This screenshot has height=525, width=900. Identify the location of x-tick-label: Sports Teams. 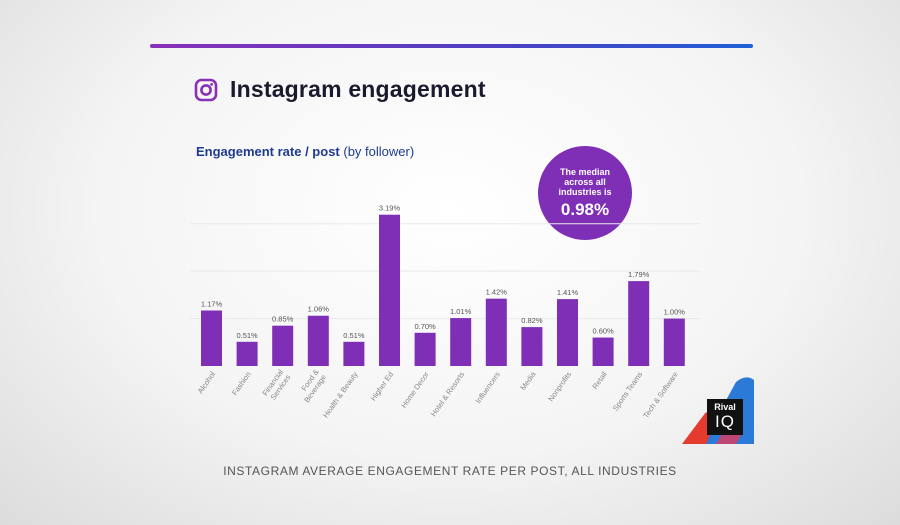
(628, 391).